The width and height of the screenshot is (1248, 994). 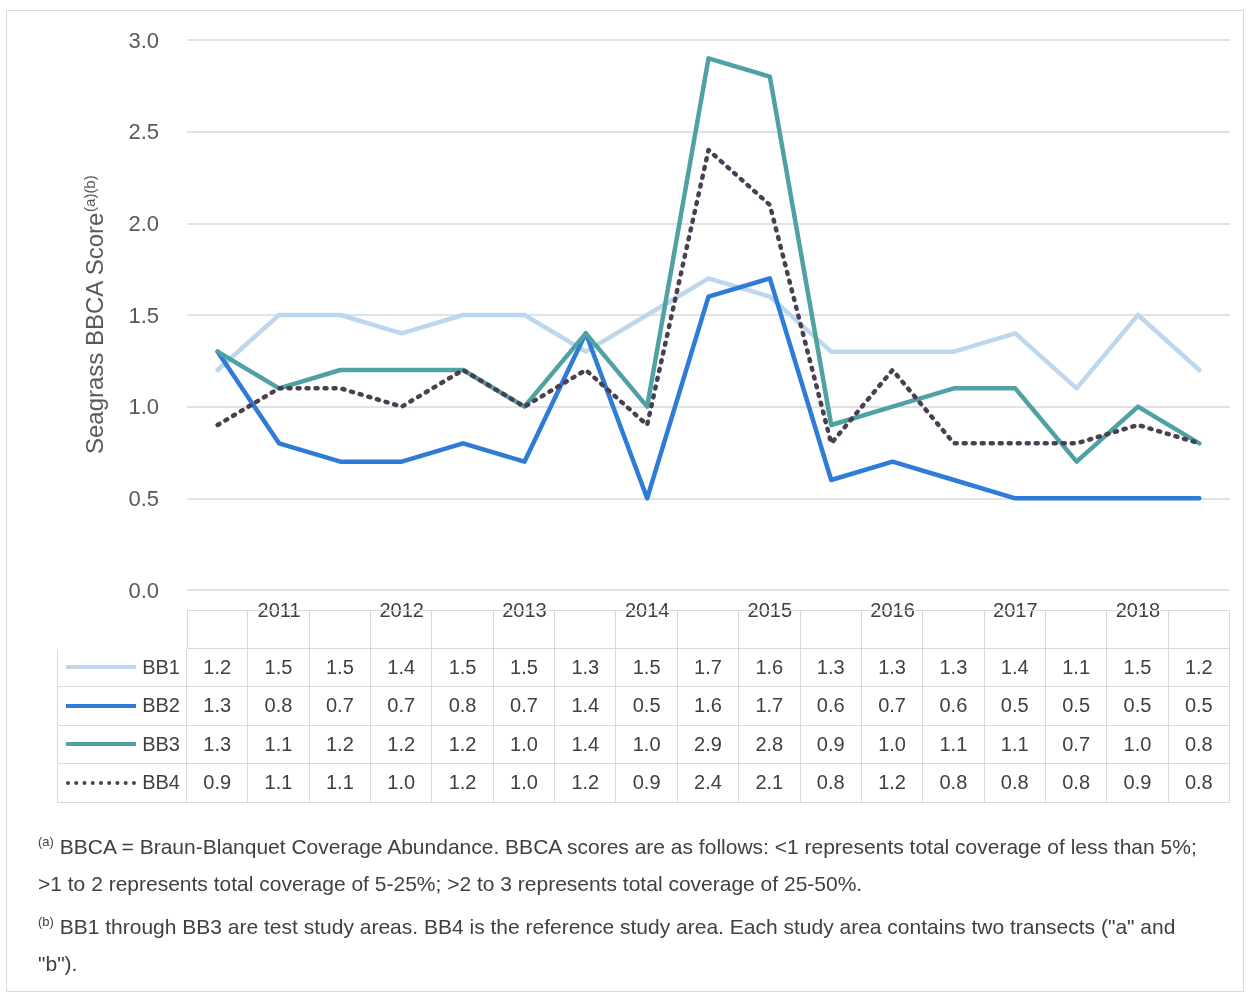 What do you see at coordinates (161, 783) in the screenshot?
I see `legend-label: BB4` at bounding box center [161, 783].